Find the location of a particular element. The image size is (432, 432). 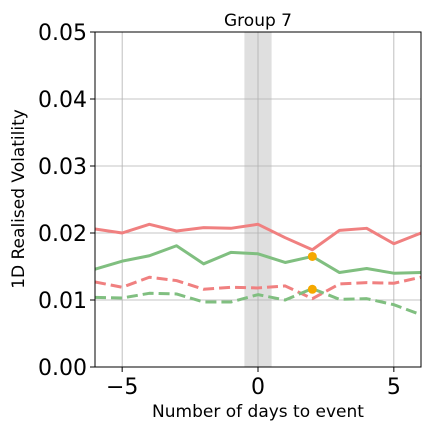

y-tick-label: 0.00 is located at coordinates (62, 368).